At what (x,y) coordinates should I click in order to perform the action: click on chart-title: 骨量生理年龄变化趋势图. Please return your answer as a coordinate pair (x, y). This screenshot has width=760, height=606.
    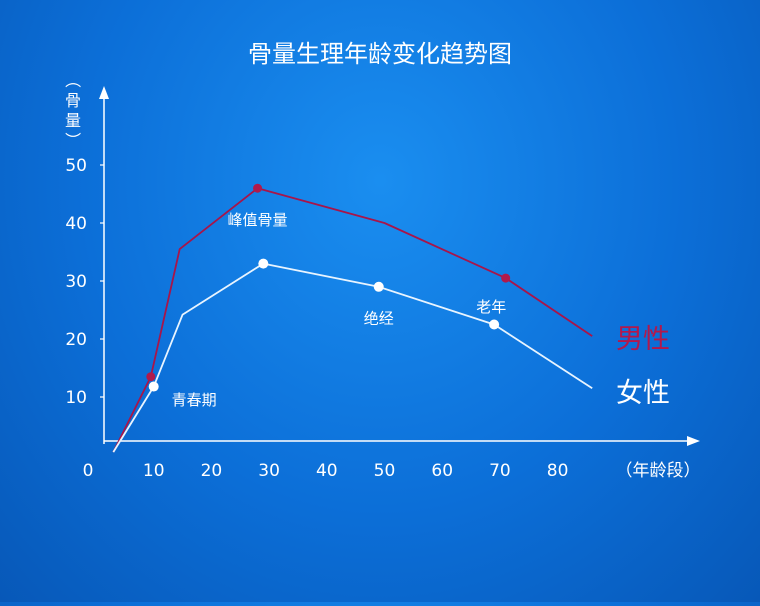
    Looking at the image, I should click on (380, 54).